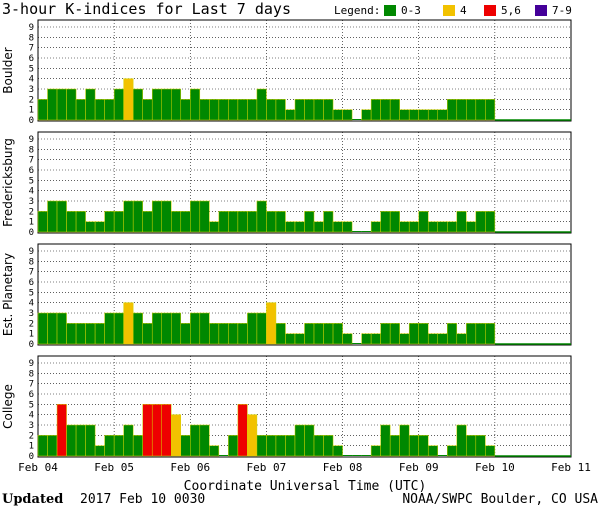 The height and width of the screenshot is (510, 600). What do you see at coordinates (562, 10) in the screenshot?
I see `legend-entry-label: 7-9` at bounding box center [562, 10].